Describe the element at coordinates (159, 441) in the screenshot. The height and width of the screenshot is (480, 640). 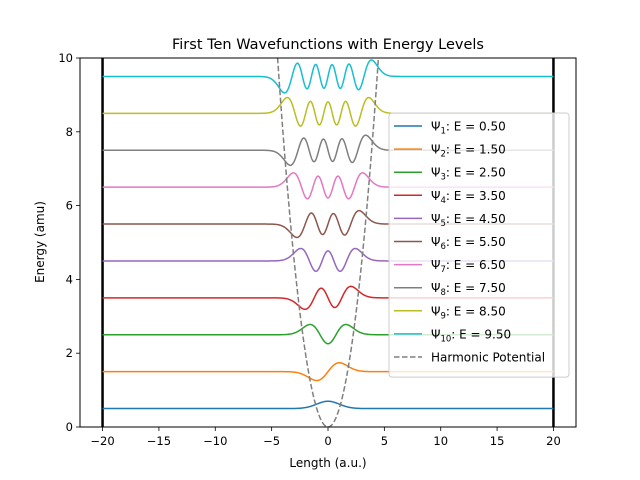
I see `x-tick-label: −15` at that location.